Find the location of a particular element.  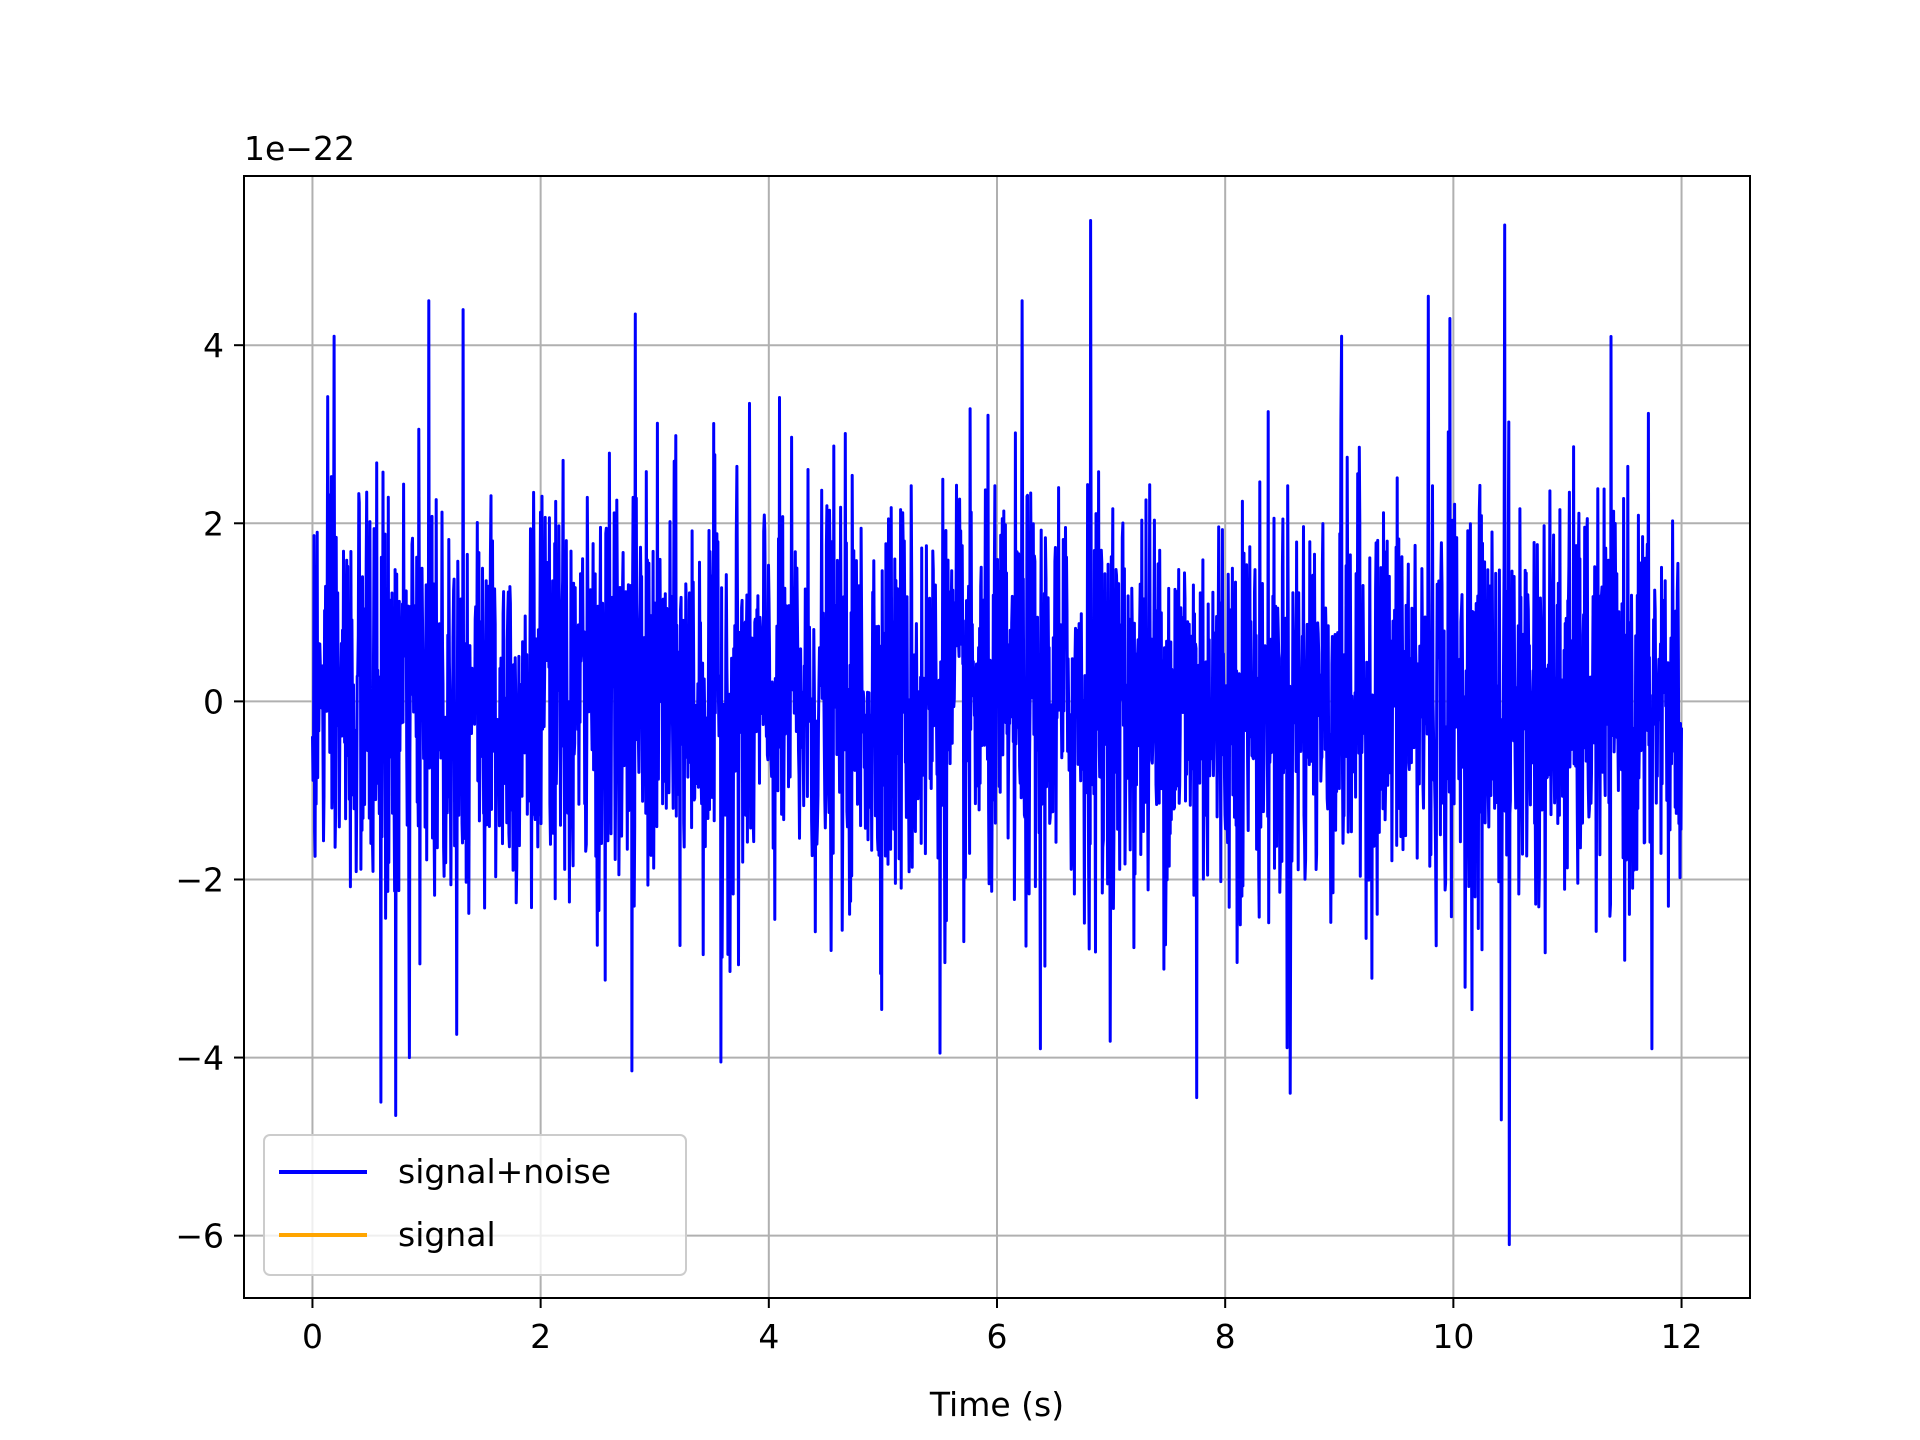

y-axis: −6 −4 −2 0 2 4 is located at coordinates (209, 791).